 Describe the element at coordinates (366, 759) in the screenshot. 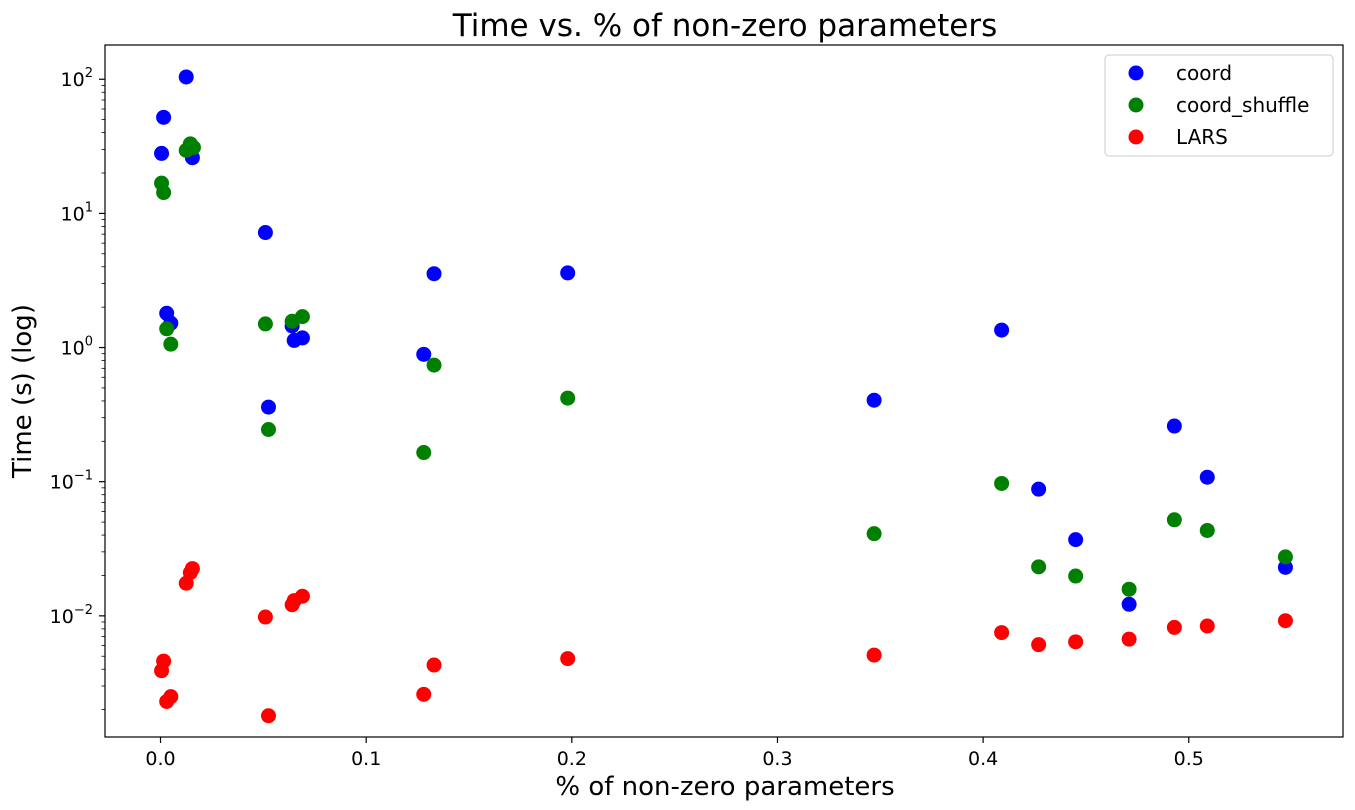

I see `x-tick-label: 0.1` at that location.